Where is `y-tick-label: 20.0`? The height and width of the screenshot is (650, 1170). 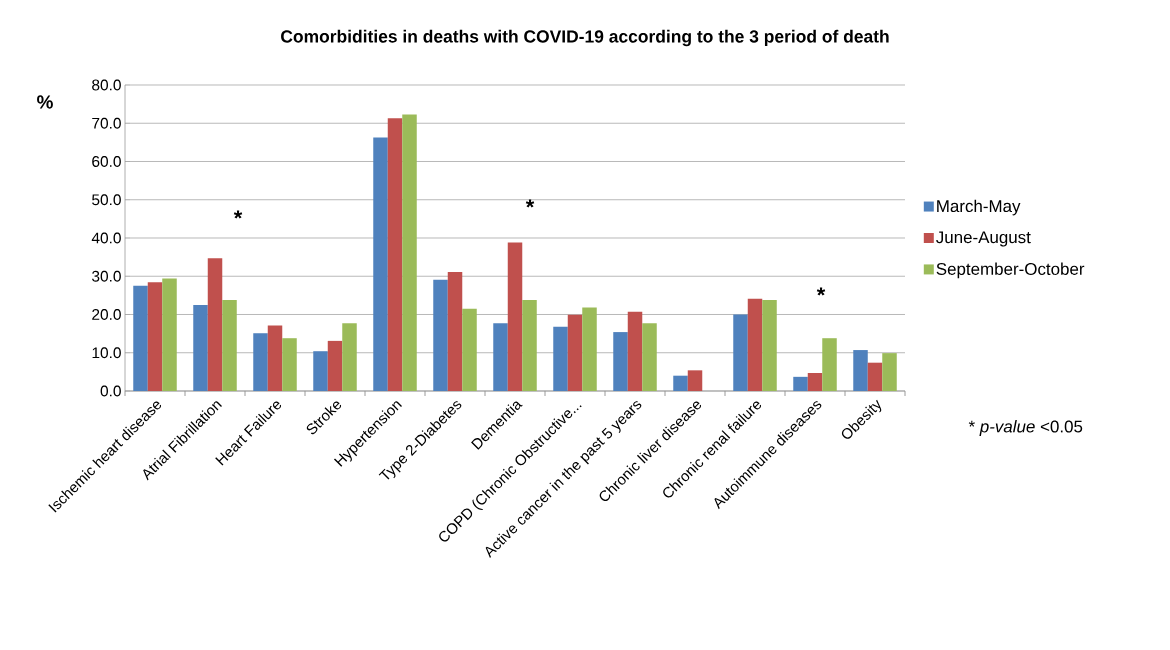 y-tick-label: 20.0 is located at coordinates (106, 314).